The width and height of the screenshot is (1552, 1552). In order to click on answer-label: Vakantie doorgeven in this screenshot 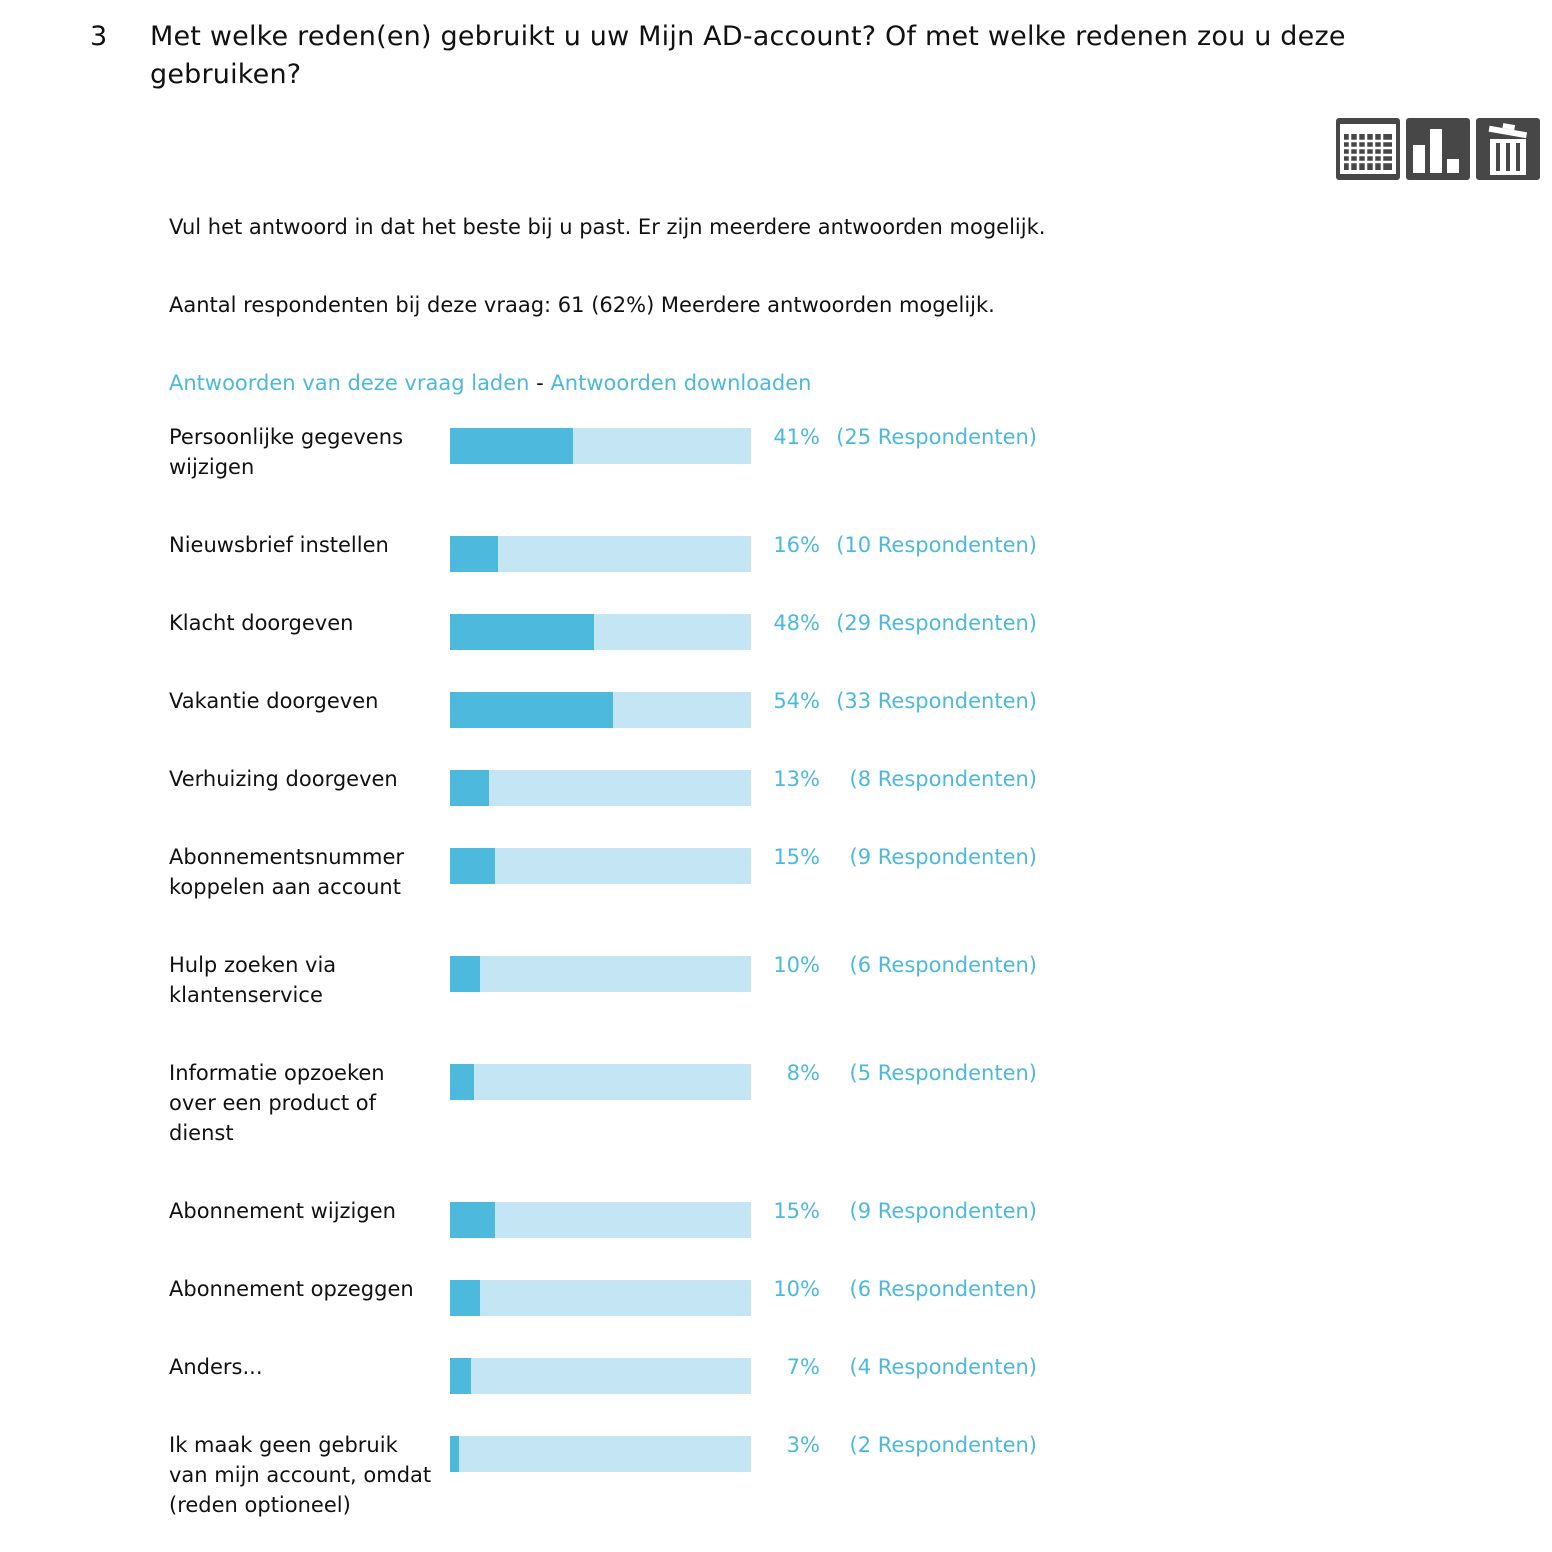, I will do `click(274, 701)`.